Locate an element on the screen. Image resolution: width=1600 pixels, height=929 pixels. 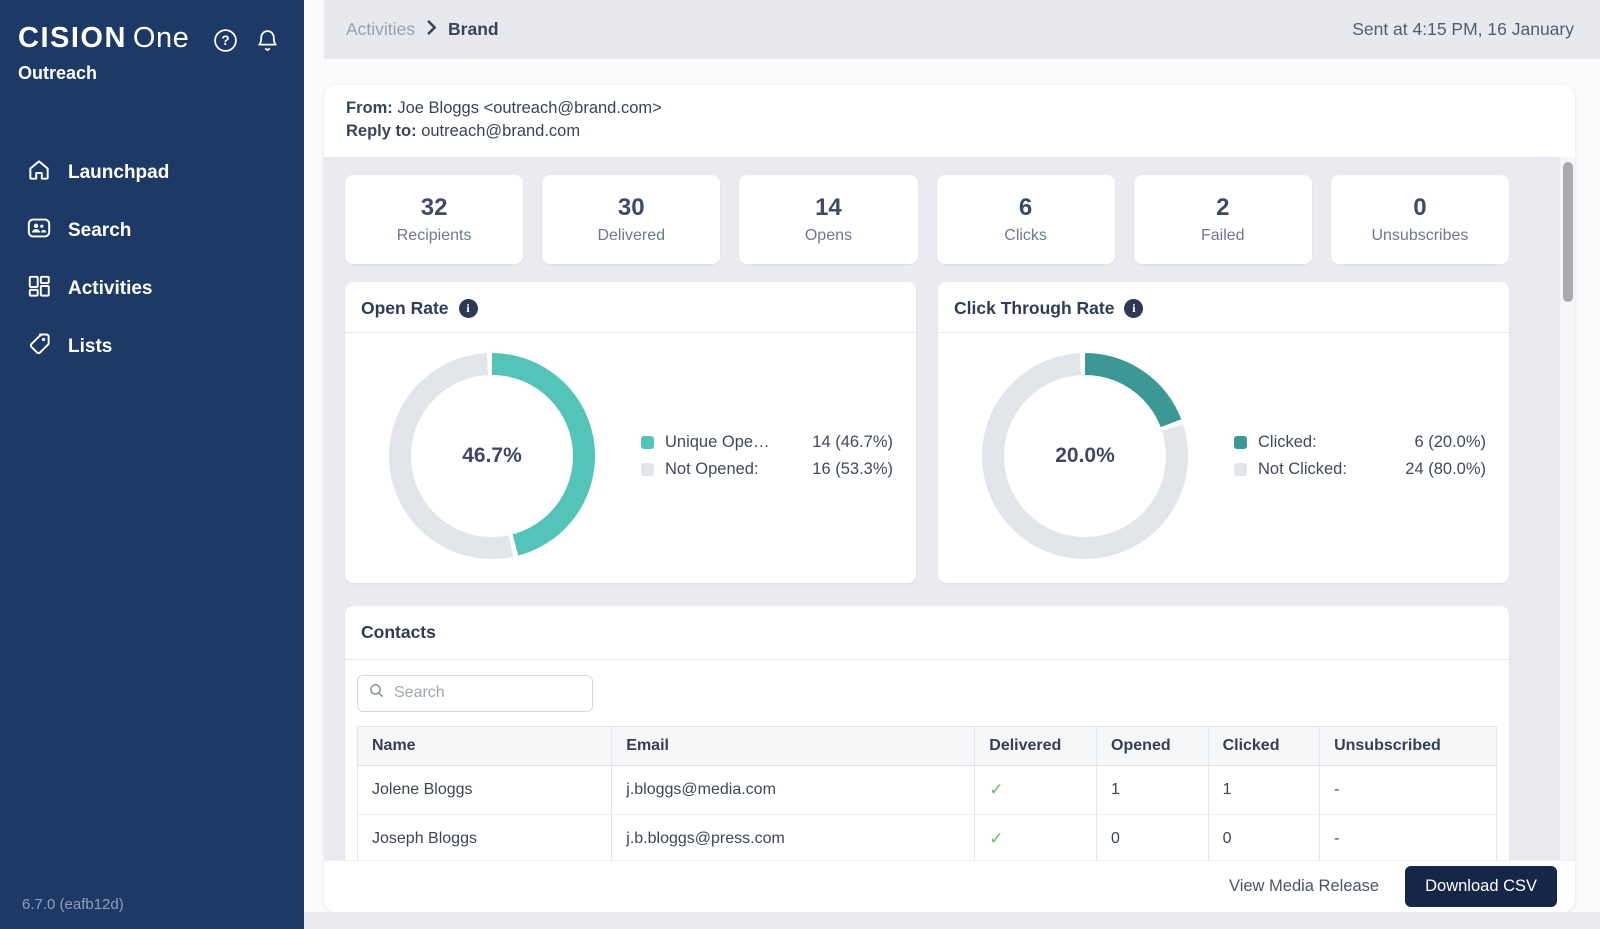
help-icon: ? is located at coordinates (225, 40).